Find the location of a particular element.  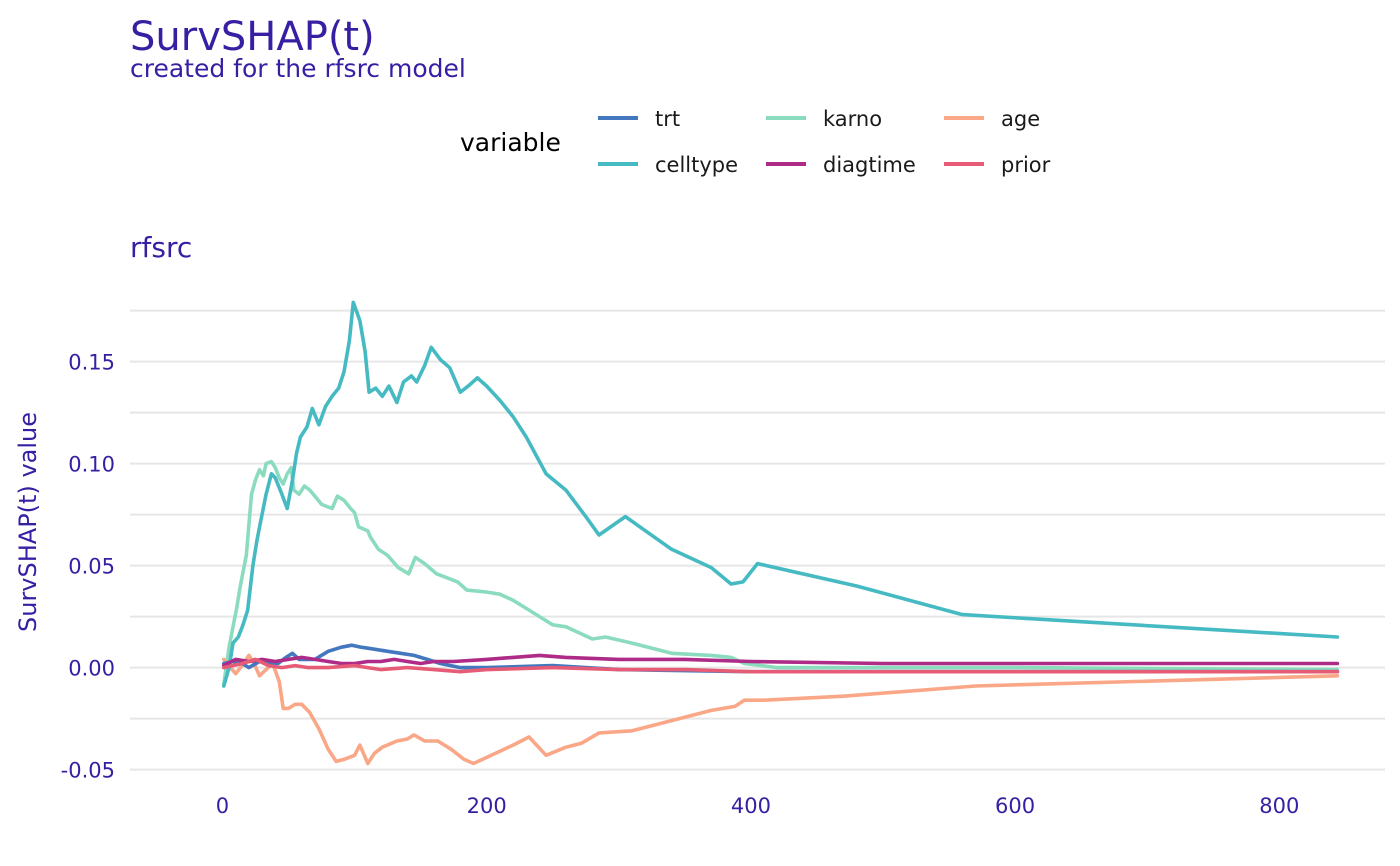

legend: trt celltype karno diagtime age prior is located at coordinates (824, 142).